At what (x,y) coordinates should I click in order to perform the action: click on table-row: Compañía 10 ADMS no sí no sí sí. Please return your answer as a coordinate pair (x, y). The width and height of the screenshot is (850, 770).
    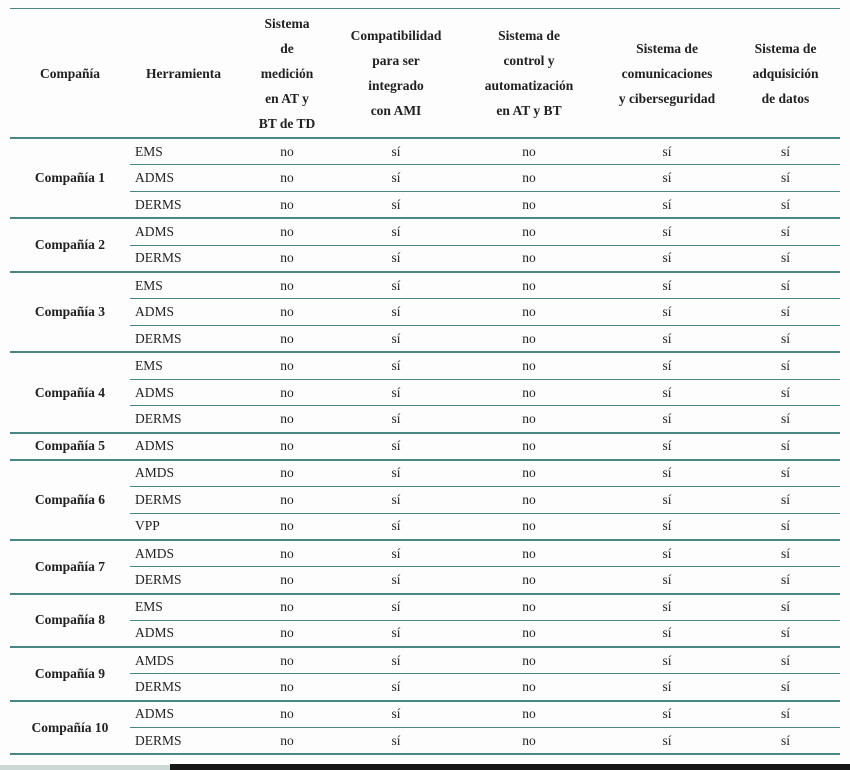
    Looking at the image, I should click on (425, 727).